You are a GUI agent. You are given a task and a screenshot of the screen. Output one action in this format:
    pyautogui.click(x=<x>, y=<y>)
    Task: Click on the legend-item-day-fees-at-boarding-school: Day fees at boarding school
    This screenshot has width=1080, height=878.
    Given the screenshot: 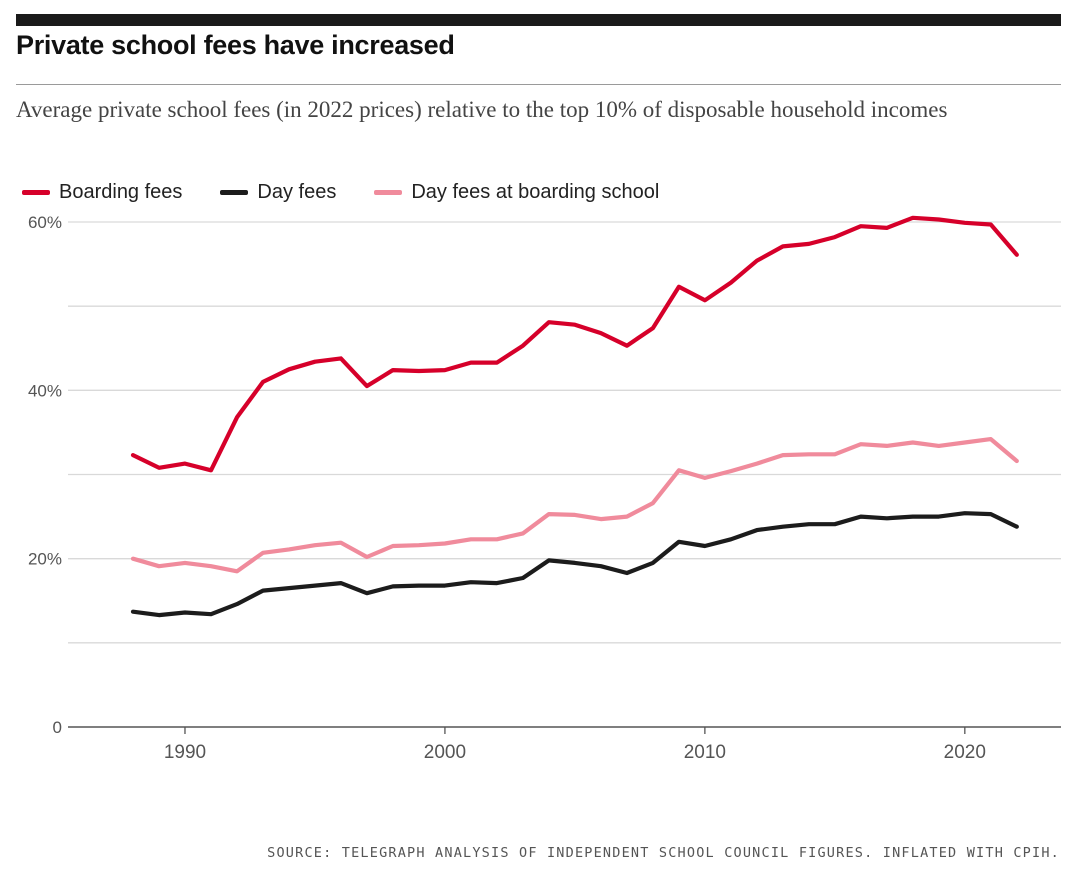 What is the action you would take?
    pyautogui.click(x=516, y=192)
    